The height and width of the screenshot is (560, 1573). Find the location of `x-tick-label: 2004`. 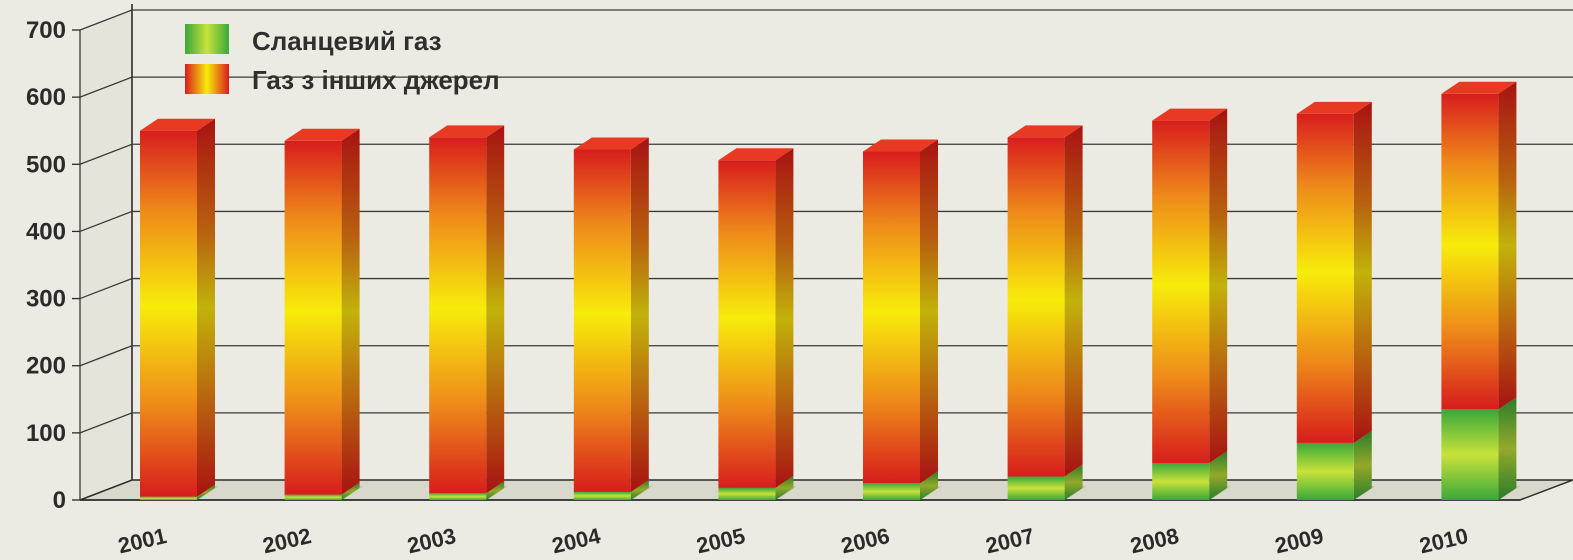

x-tick-label: 2004 is located at coordinates (576, 541).